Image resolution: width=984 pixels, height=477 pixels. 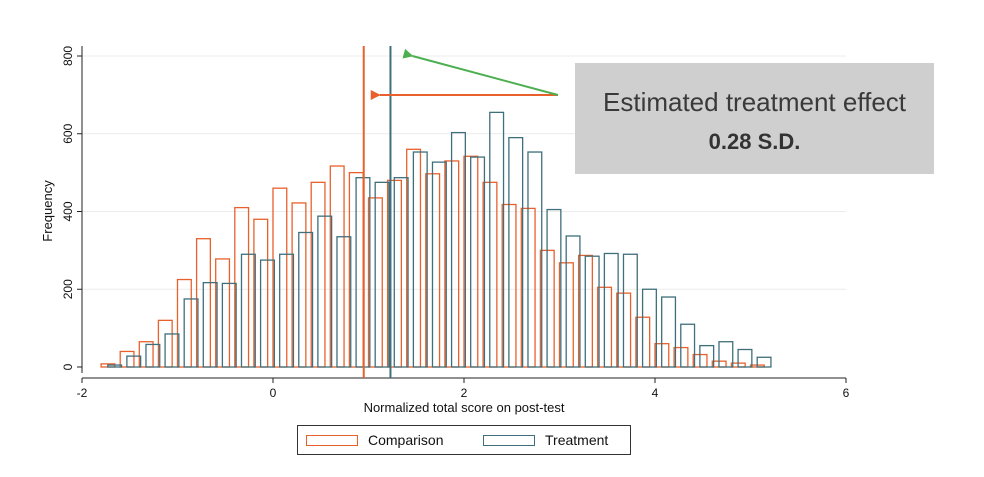 What do you see at coordinates (464, 393) in the screenshot?
I see `x-tick-label: 2` at bounding box center [464, 393].